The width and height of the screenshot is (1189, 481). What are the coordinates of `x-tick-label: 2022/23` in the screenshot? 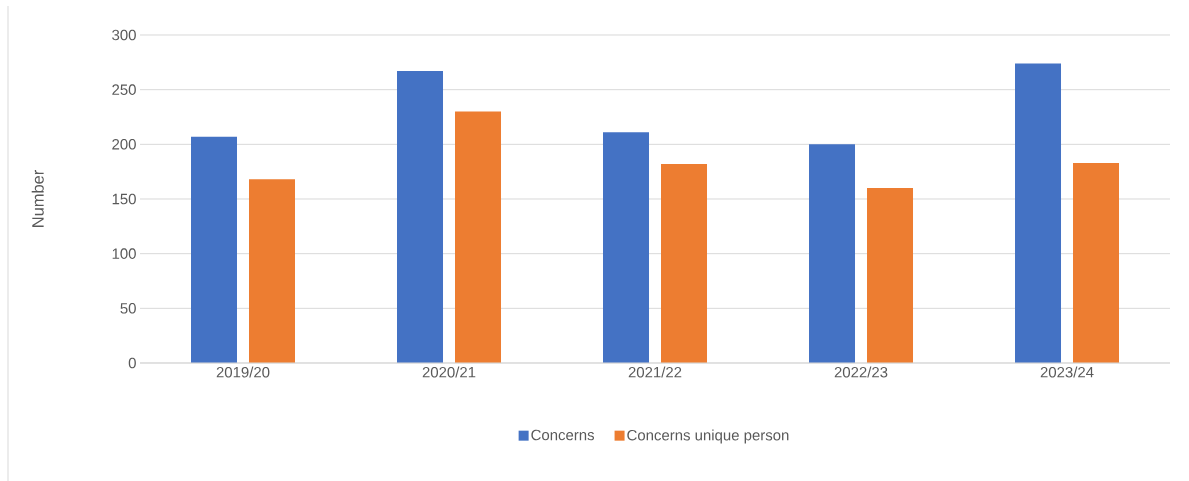 It's located at (861, 372).